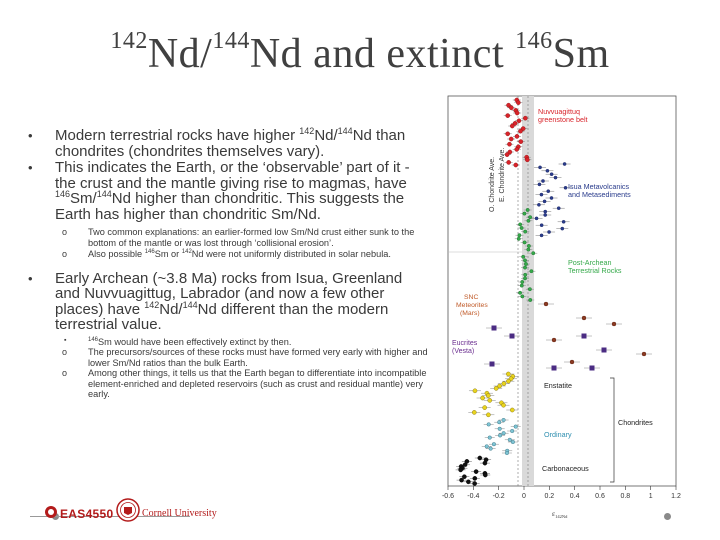 The width and height of the screenshot is (720, 540). What do you see at coordinates (565, 468) in the screenshot?
I see `carbonaceous-label: Carbonaceous` at bounding box center [565, 468].